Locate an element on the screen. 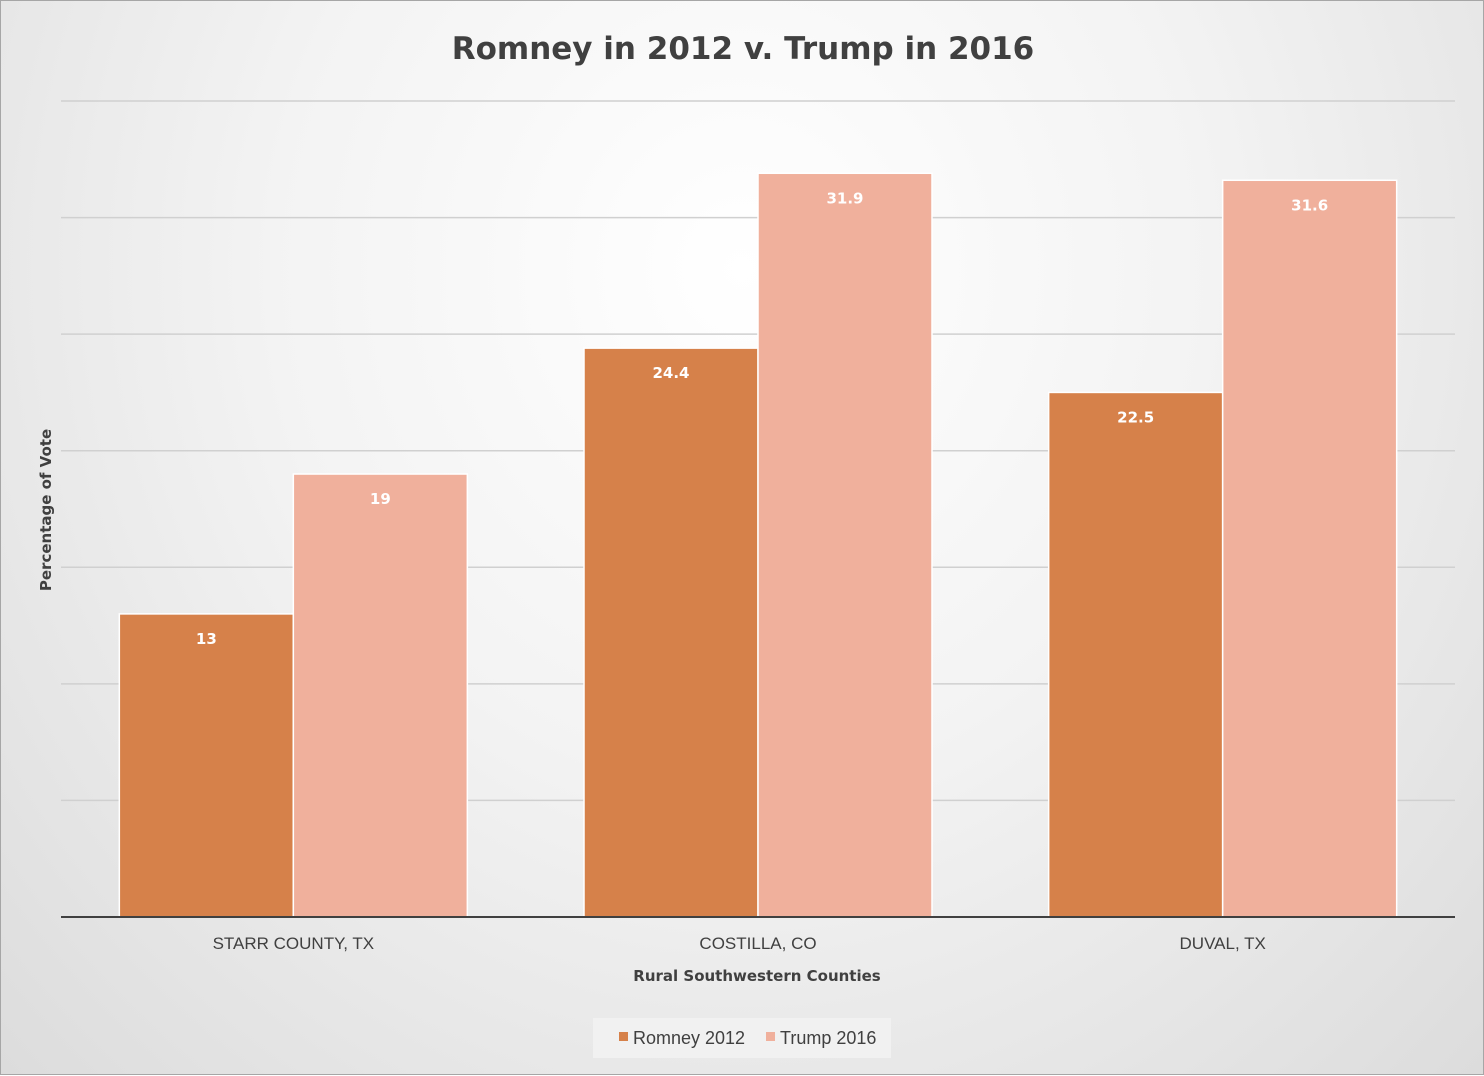 The height and width of the screenshot is (1076, 1484). category-label: DUVAL, TX is located at coordinates (1223, 943).